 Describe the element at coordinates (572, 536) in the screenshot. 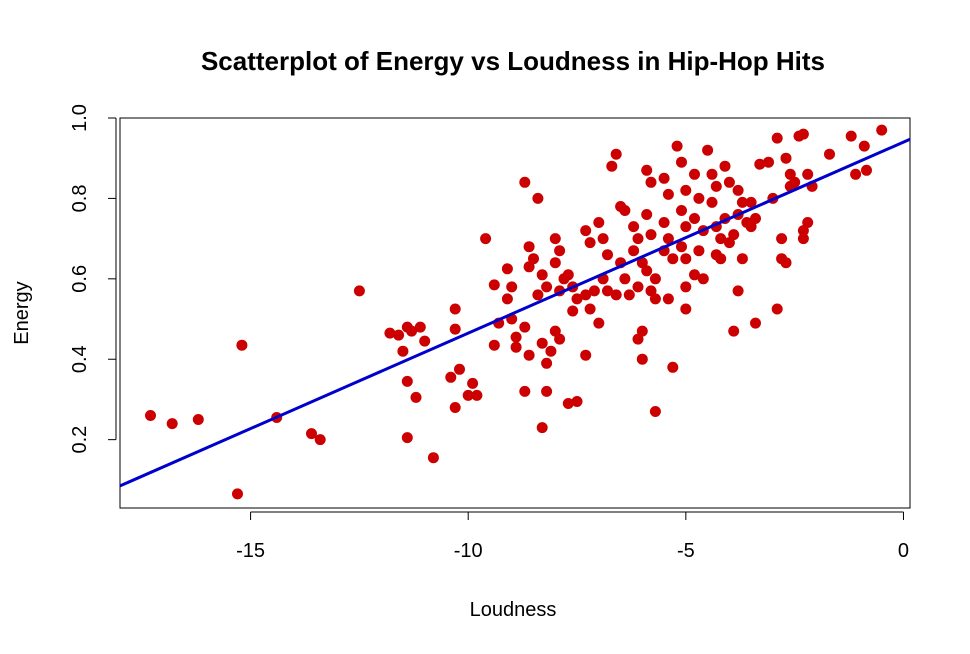

I see `x-axis: -15 -10 -5 0` at that location.